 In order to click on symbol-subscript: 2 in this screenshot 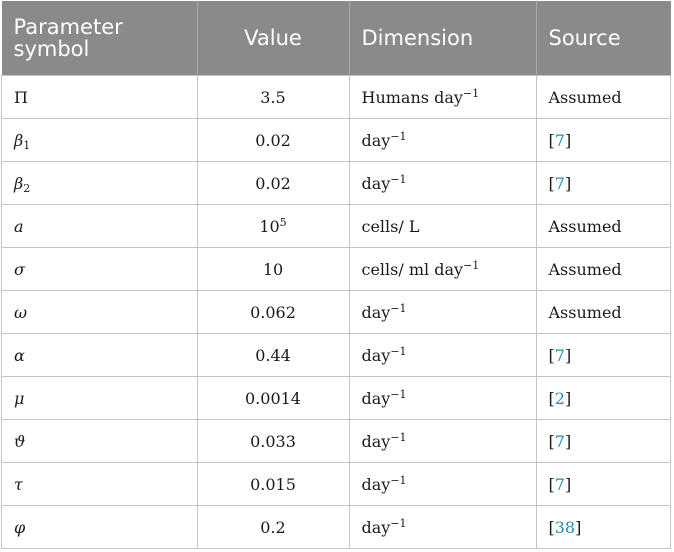, I will do `click(27, 188)`.